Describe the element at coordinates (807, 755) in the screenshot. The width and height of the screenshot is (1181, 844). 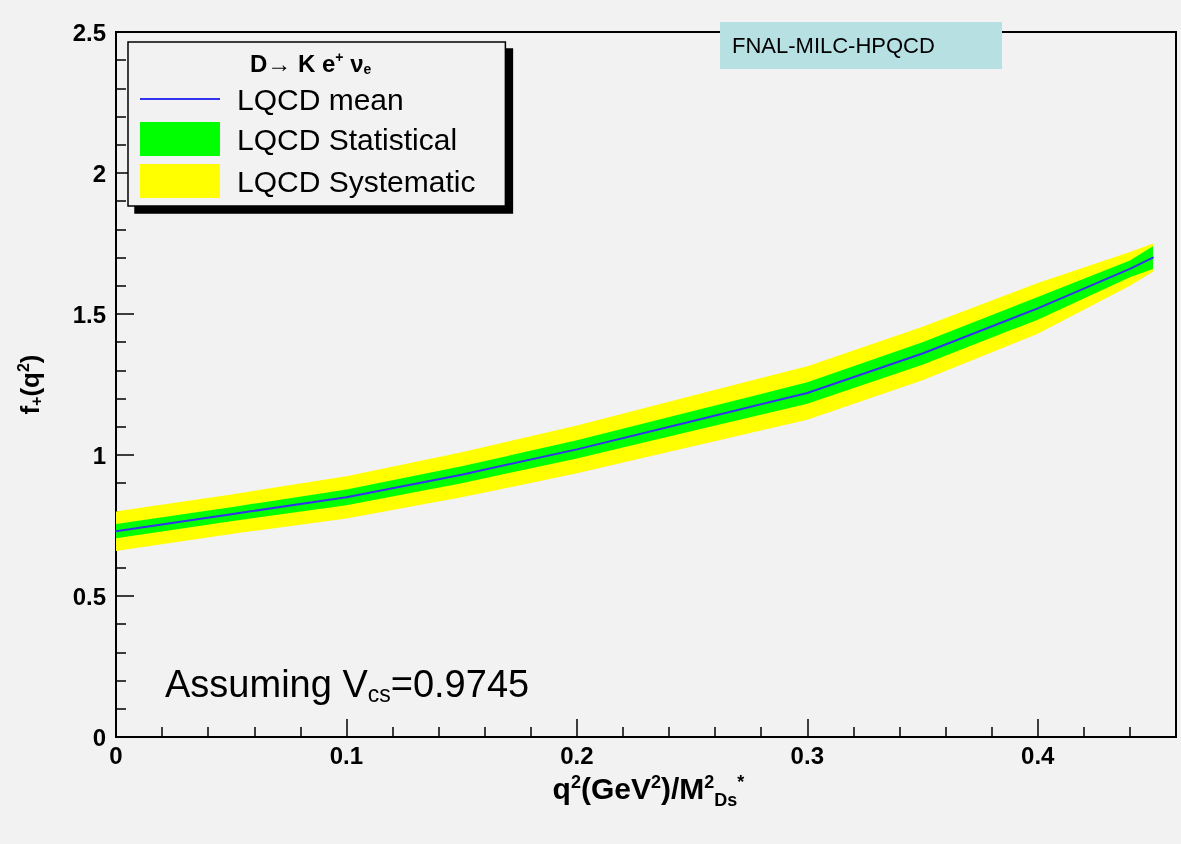
I see `x-tick-label: 0.3` at that location.